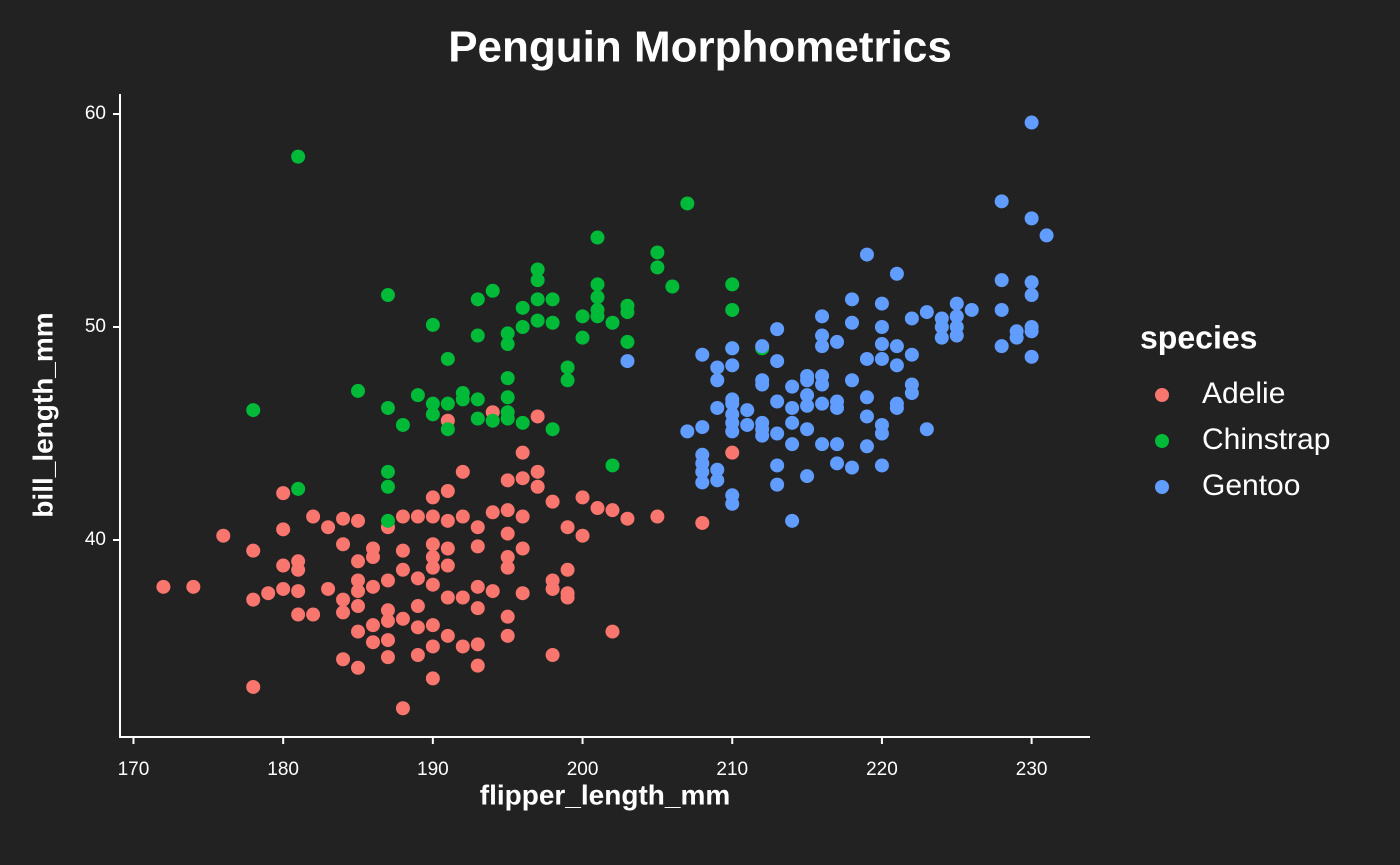 The width and height of the screenshot is (1400, 865). What do you see at coordinates (605, 794) in the screenshot?
I see `x-axis-label: flipper_length_mm` at bounding box center [605, 794].